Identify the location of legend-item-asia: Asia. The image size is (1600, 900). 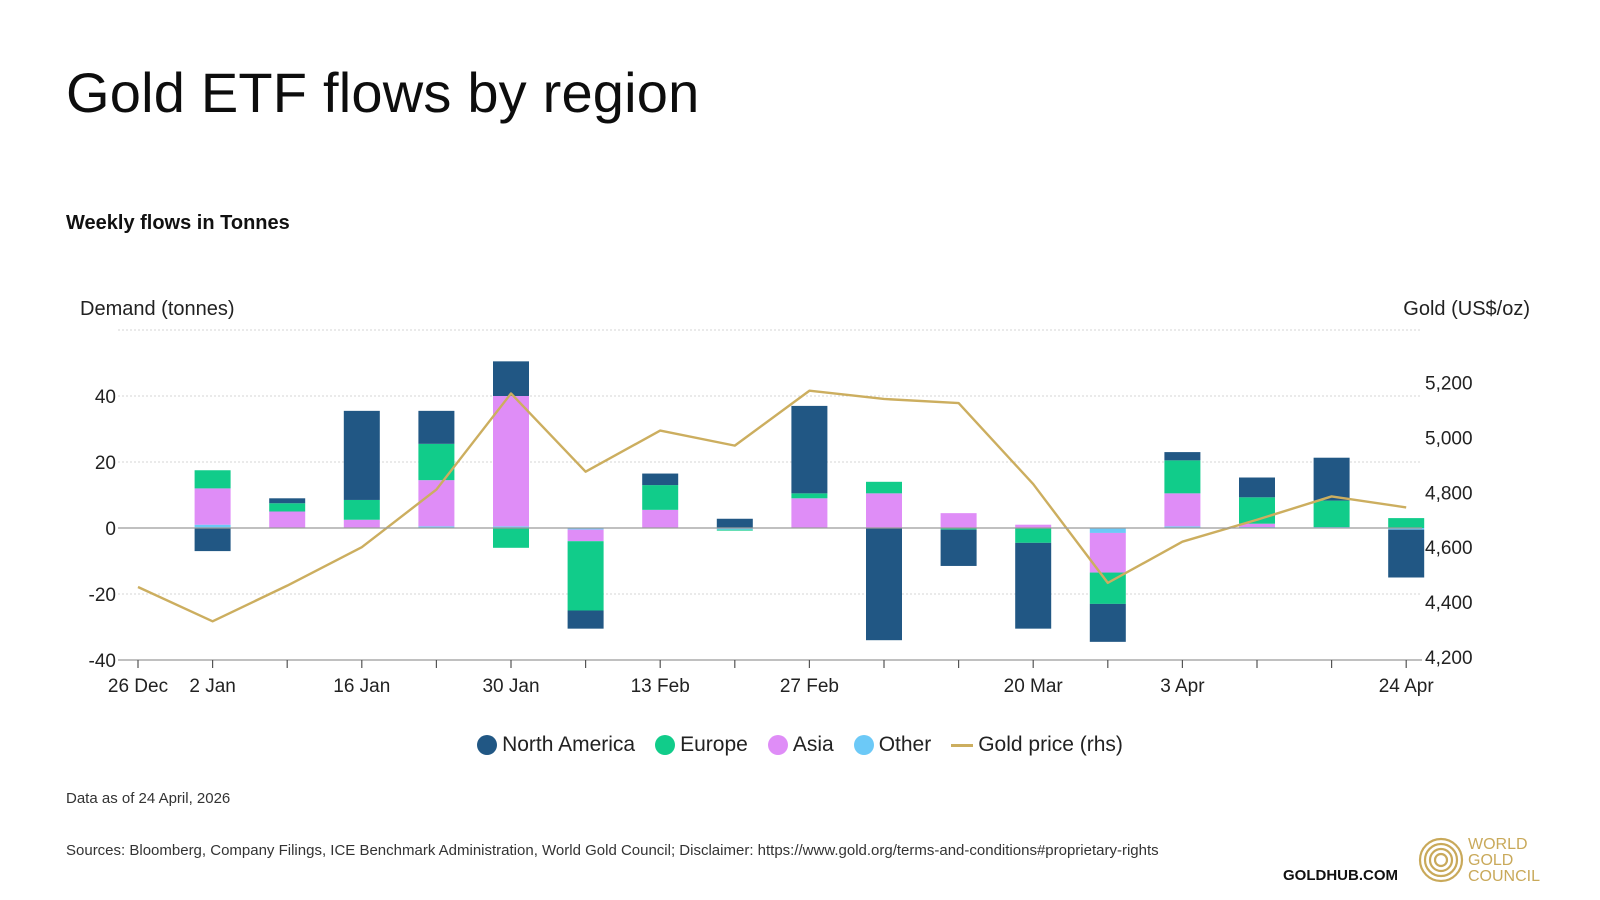
(800, 745).